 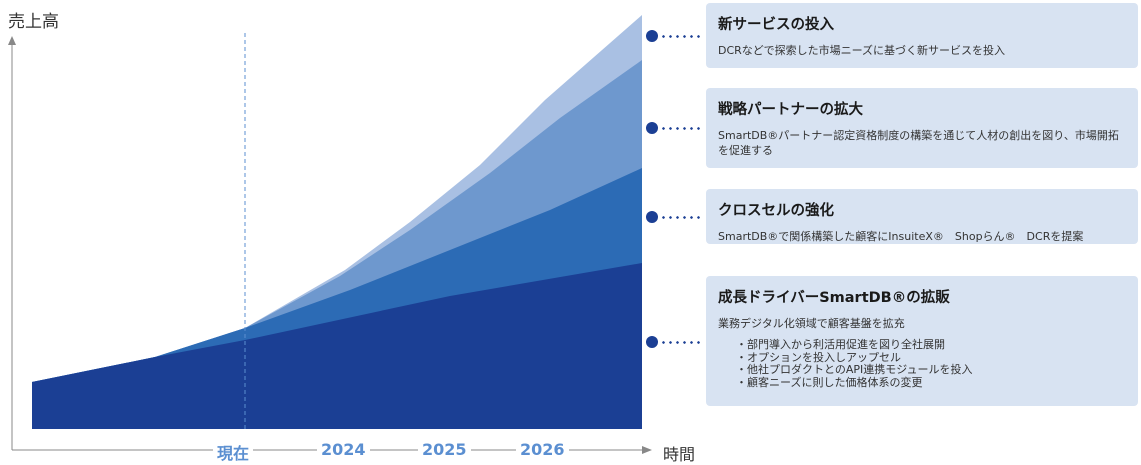 What do you see at coordinates (932, 345) in the screenshot?
I see `card-bullet: 部門導入から利活用促進を図り全社展開` at bounding box center [932, 345].